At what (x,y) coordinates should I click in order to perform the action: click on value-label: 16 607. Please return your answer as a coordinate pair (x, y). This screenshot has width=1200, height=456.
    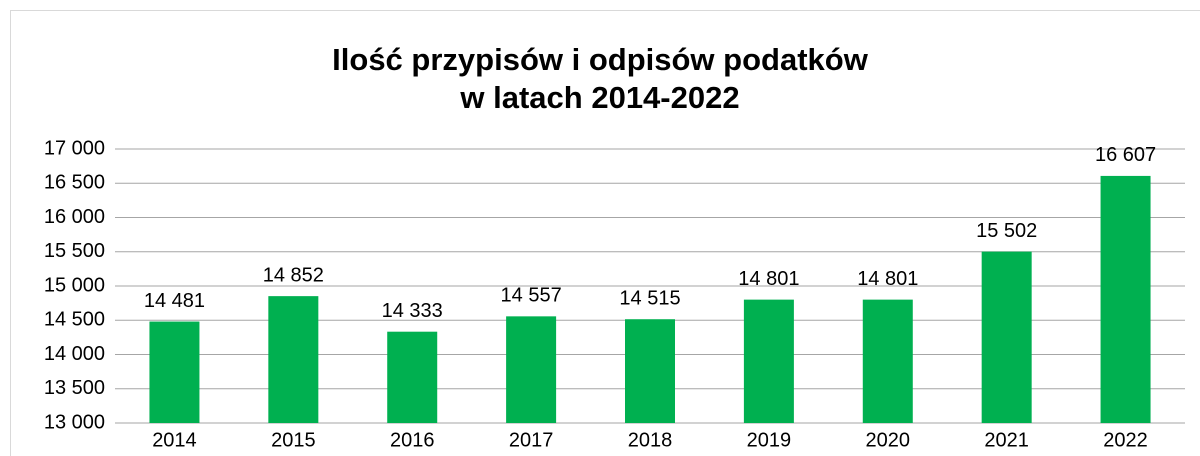
    Looking at the image, I should click on (1125, 155).